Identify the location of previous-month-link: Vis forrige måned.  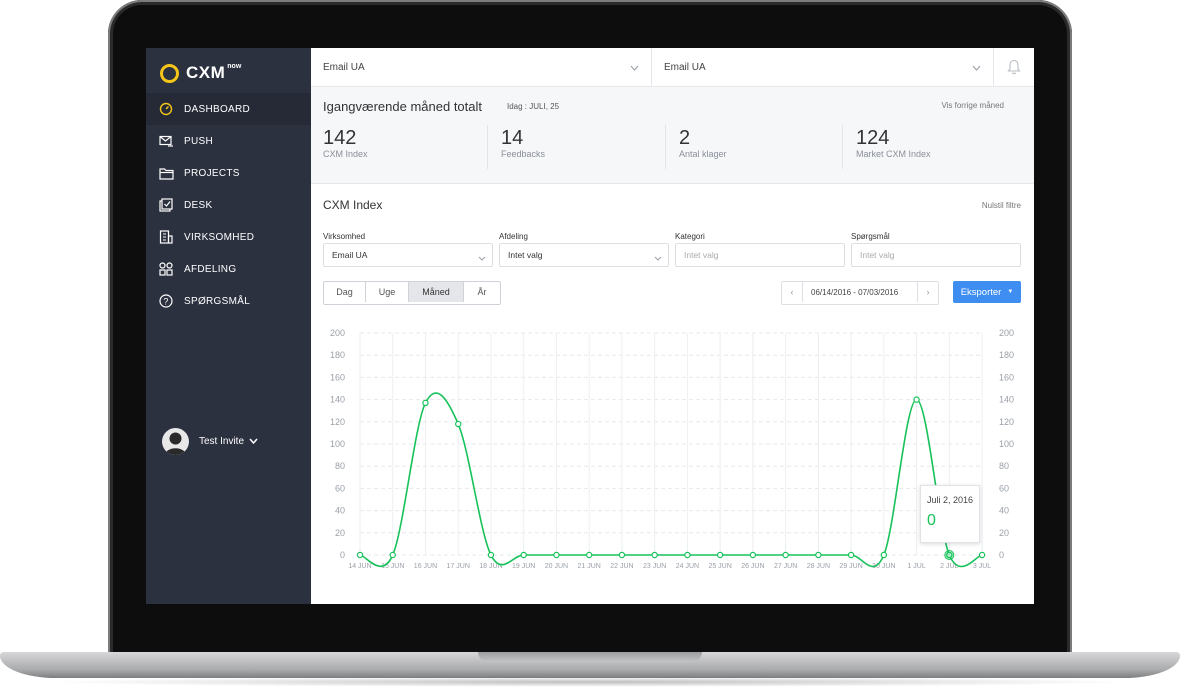
(972, 105).